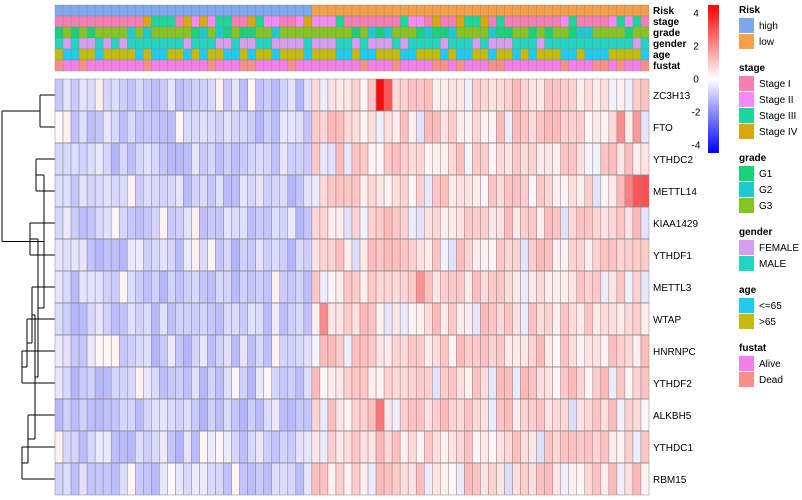  Describe the element at coordinates (779, 248) in the screenshot. I see `legend-label: FEMALE` at that location.